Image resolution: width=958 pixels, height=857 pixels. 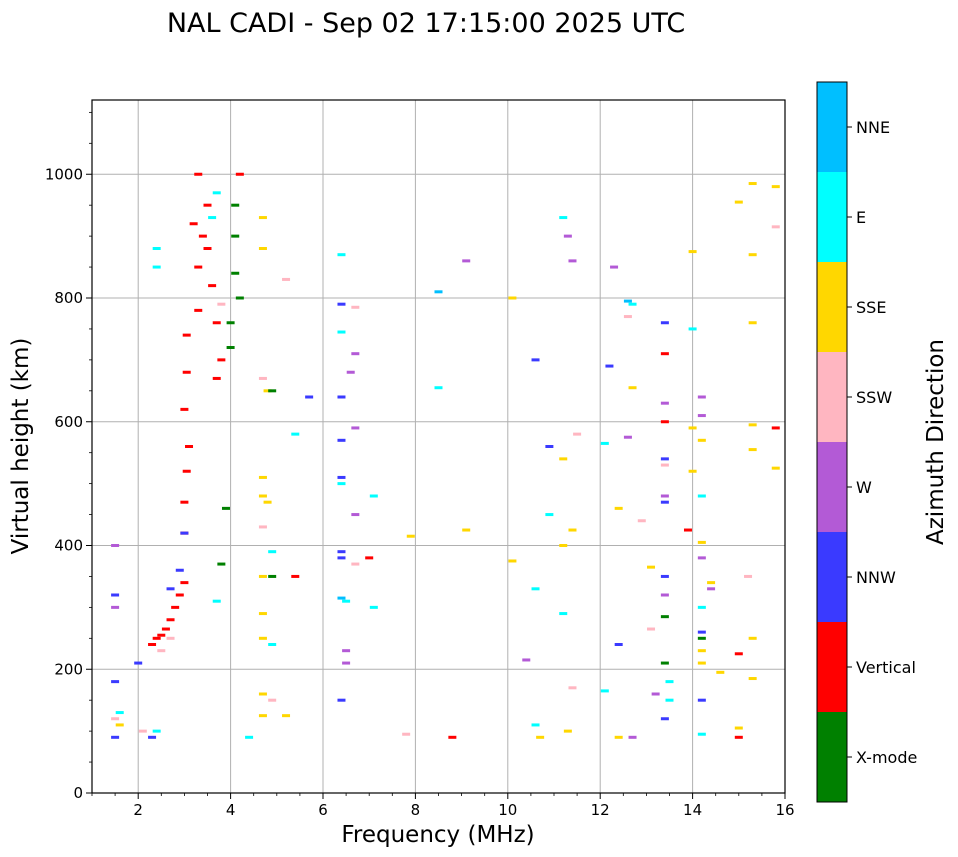 I want to click on x-tick-label: 10, so click(x=507, y=810).